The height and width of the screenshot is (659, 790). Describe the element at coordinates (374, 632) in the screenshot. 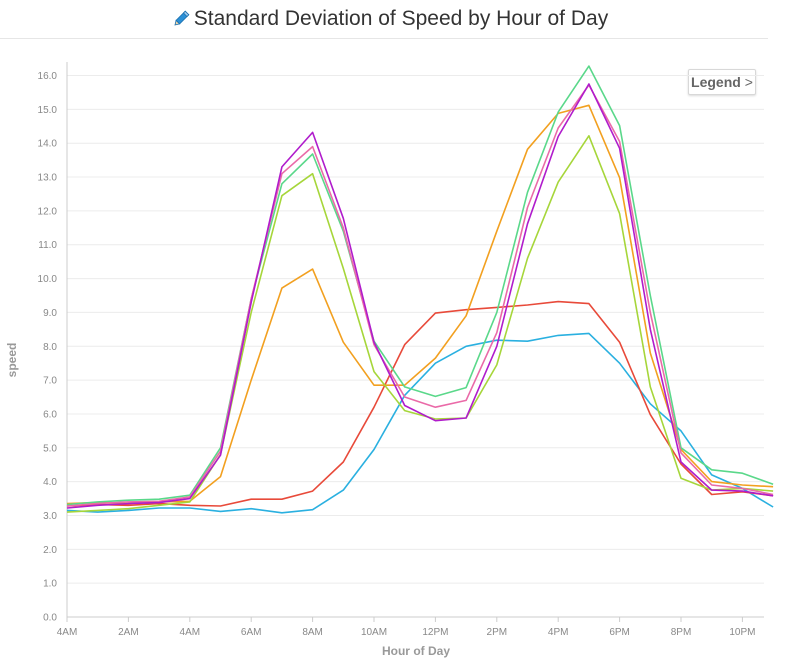

I see `x-tick-label: 10AM` at that location.